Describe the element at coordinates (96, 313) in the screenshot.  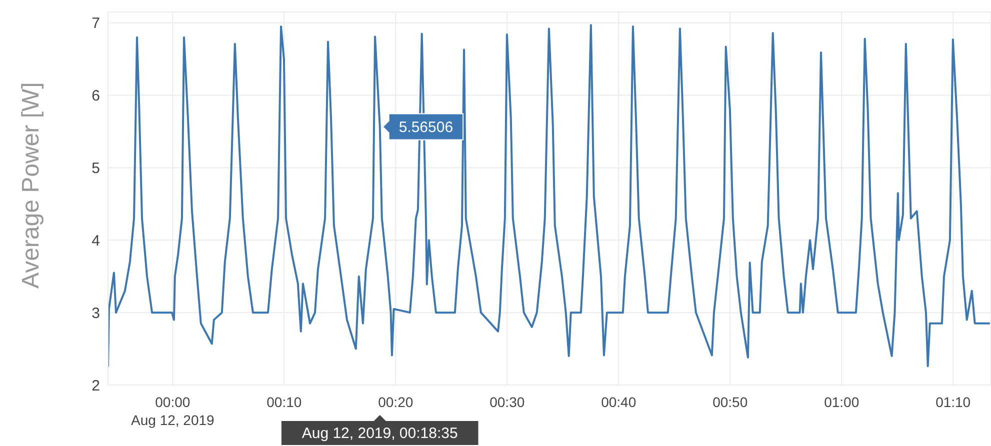
I see `y-tick-label: 3` at that location.